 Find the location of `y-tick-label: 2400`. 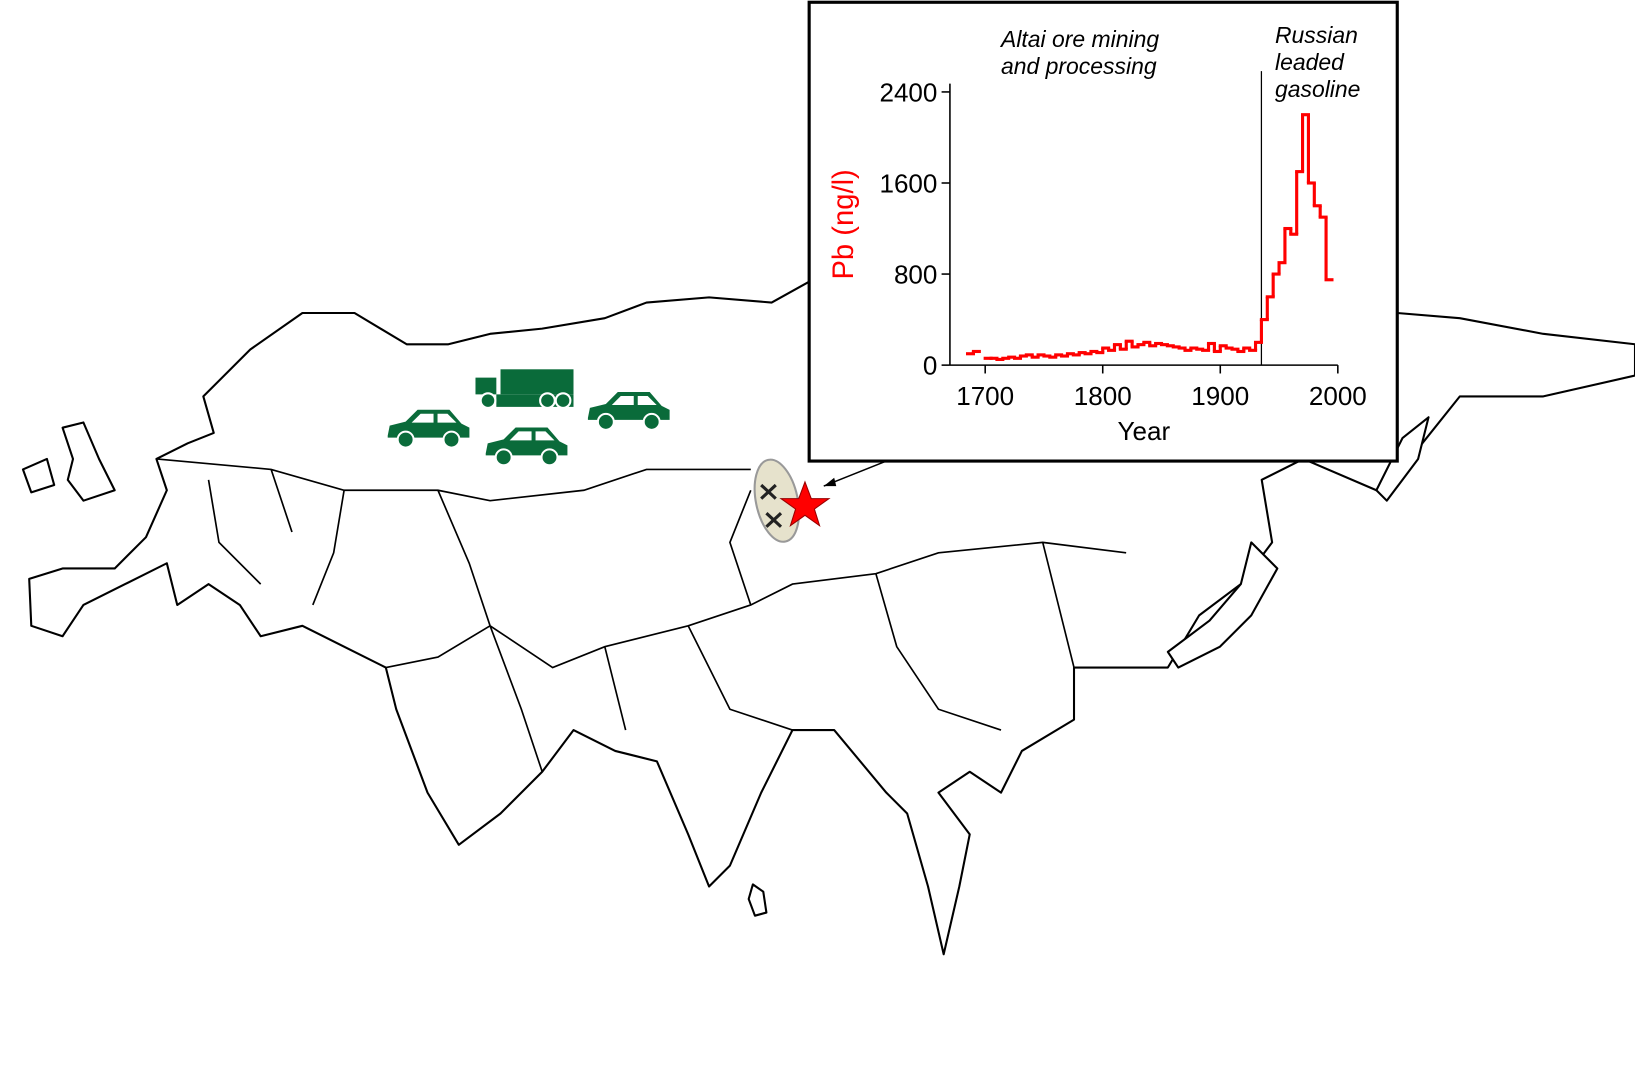

y-tick-label: 2400 is located at coordinates (908, 92).